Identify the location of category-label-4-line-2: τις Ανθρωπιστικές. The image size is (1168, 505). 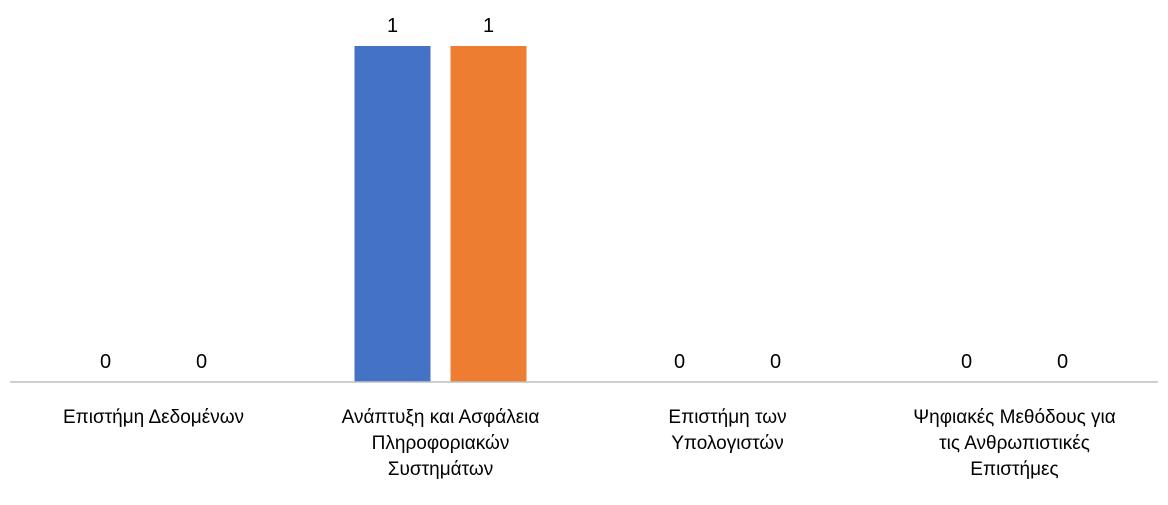
(1014, 443).